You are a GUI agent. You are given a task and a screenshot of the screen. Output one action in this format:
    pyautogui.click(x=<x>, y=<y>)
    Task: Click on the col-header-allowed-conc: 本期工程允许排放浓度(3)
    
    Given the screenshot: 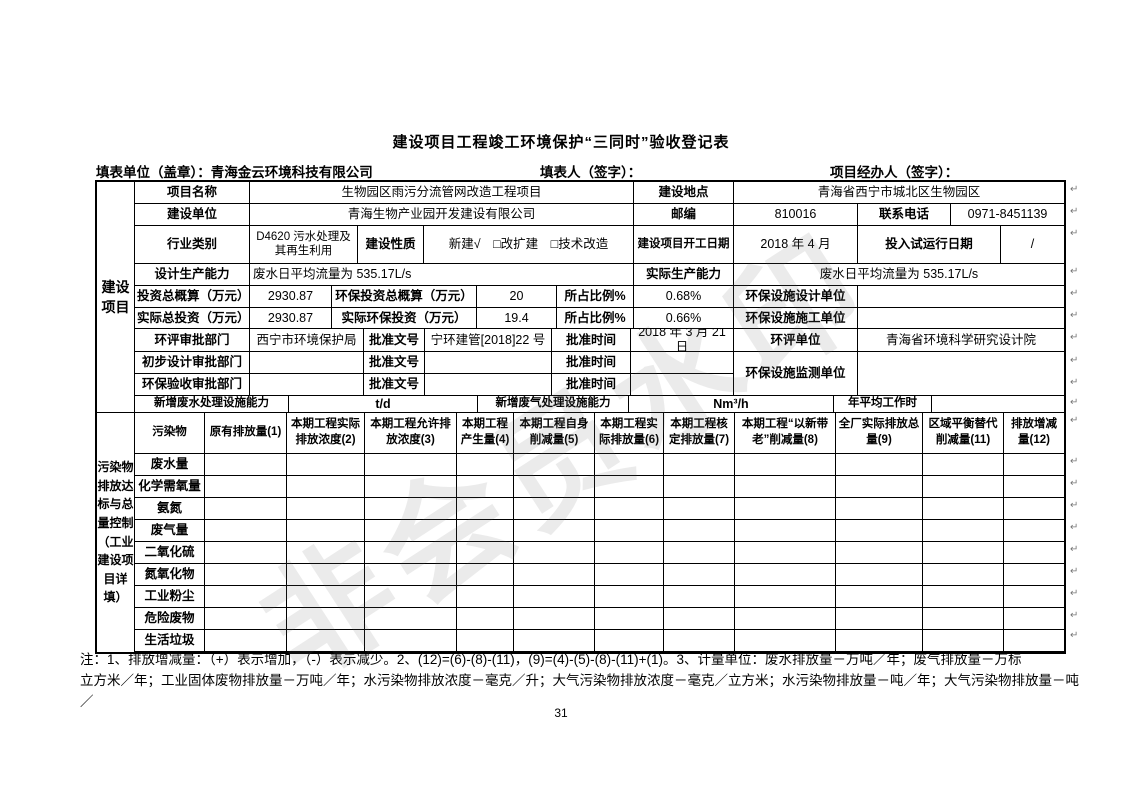 What is the action you would take?
    pyautogui.click(x=411, y=433)
    